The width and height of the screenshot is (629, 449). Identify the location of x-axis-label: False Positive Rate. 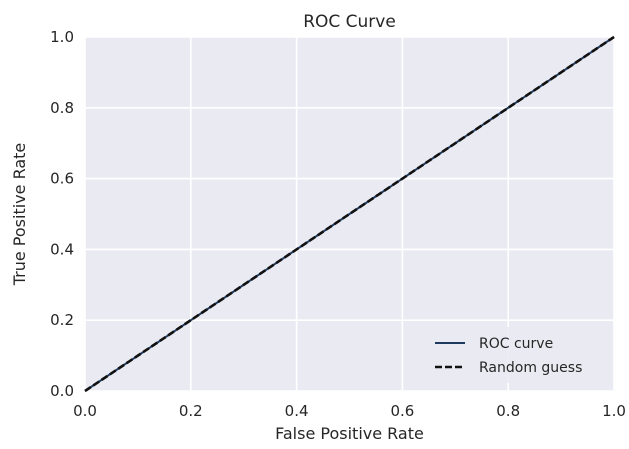
(349, 433).